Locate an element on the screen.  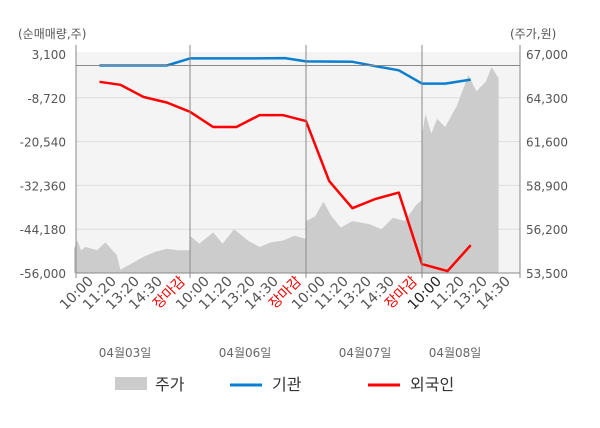
institution-line is located at coordinates (285, 70).